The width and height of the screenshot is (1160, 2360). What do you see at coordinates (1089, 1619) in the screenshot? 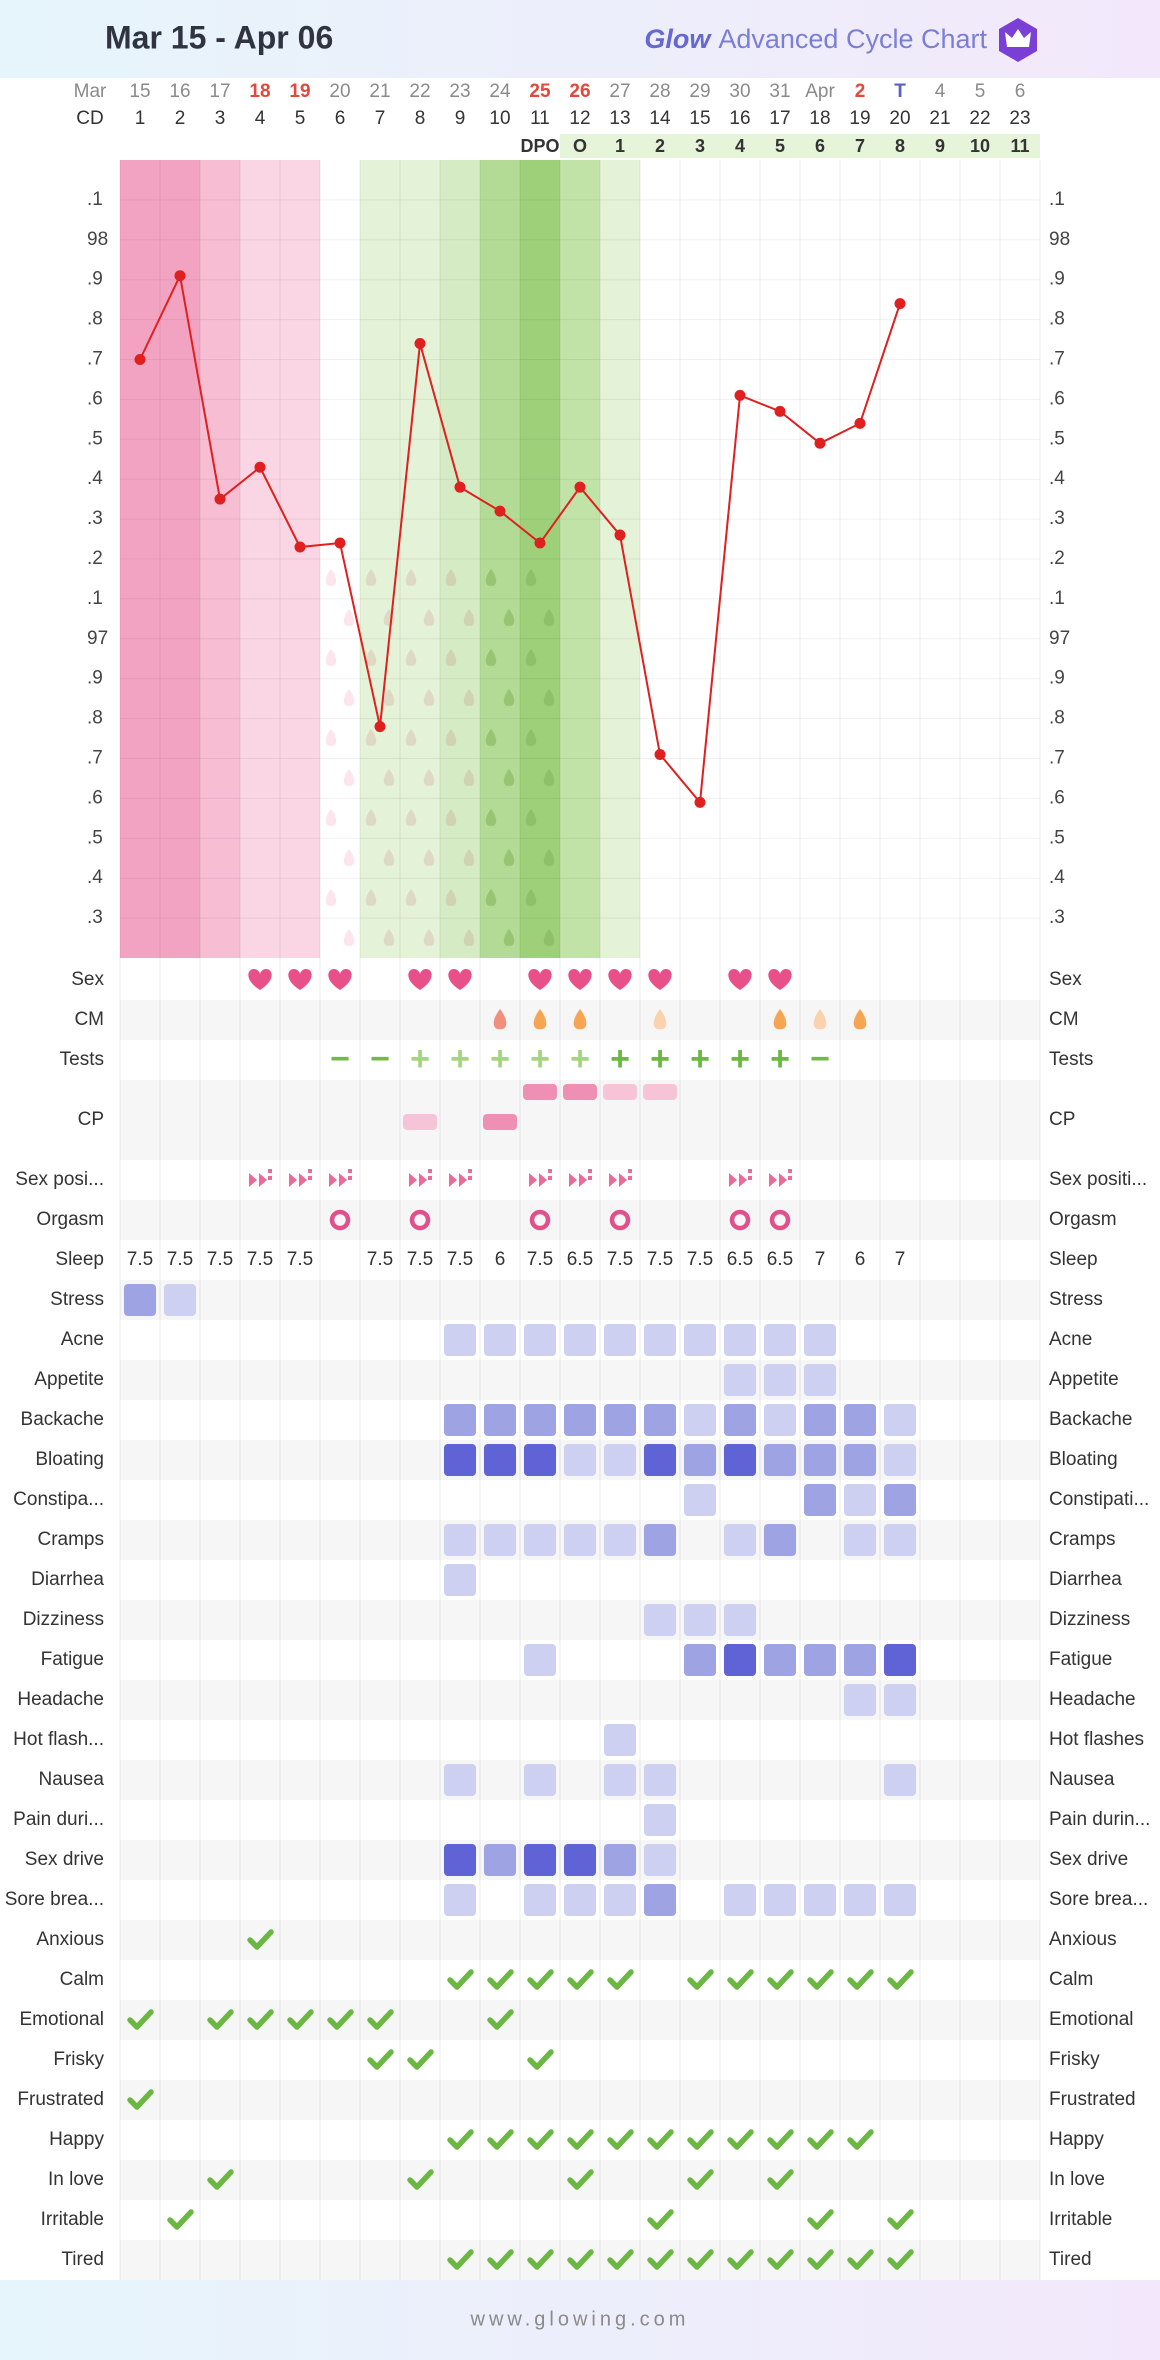
I see `row-label-right: Dizziness` at bounding box center [1089, 1619].